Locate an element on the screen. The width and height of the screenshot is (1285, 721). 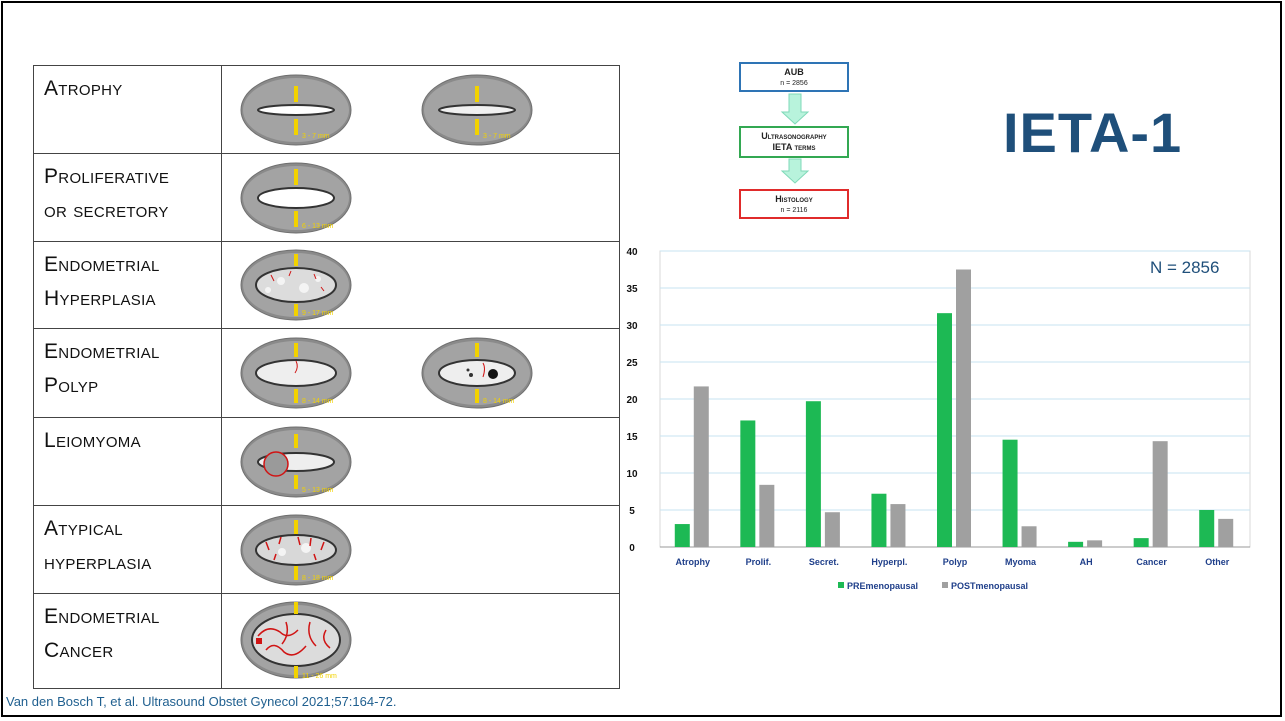
table-row-hyperplasia: Endometrial Hyperplasia 9 - 17 mm is located at coordinates (326, 285).